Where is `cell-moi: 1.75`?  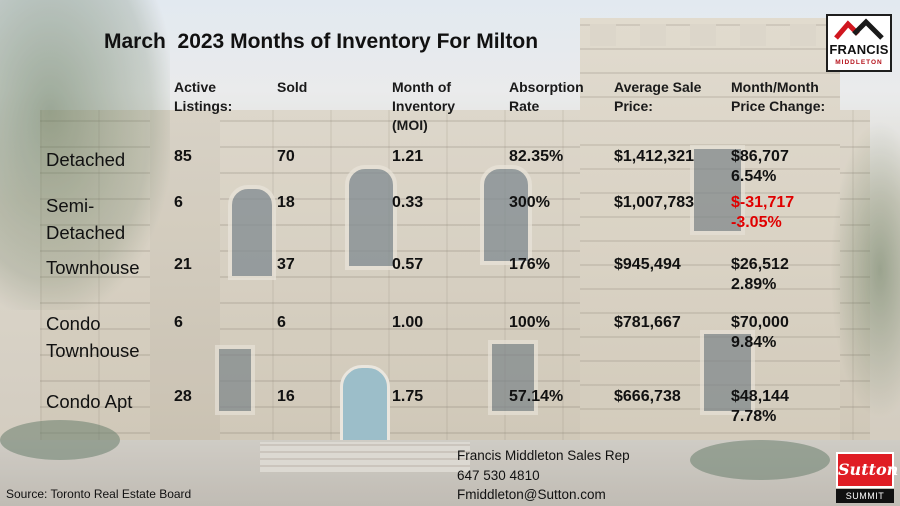 cell-moi: 1.75 is located at coordinates (408, 396).